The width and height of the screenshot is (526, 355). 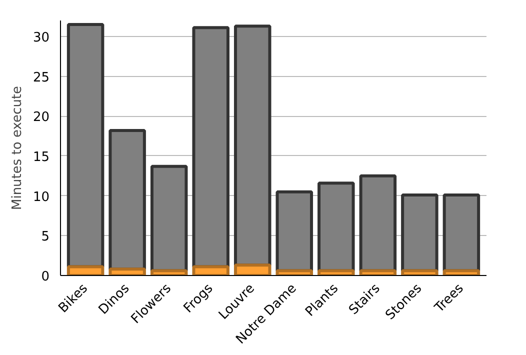 I want to click on y-tick-label: 10, so click(x=41, y=197).